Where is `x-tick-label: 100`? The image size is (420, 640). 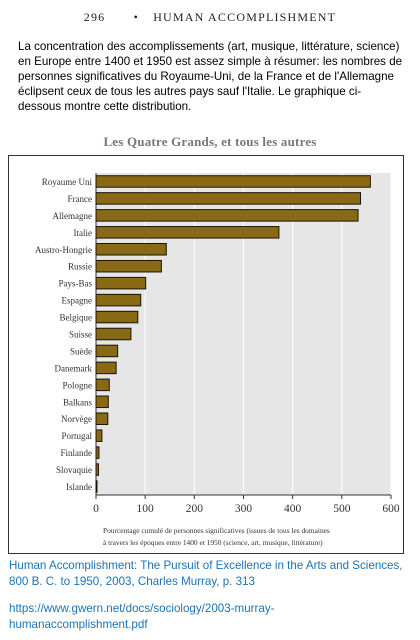 x-tick-label: 100 is located at coordinates (146, 509).